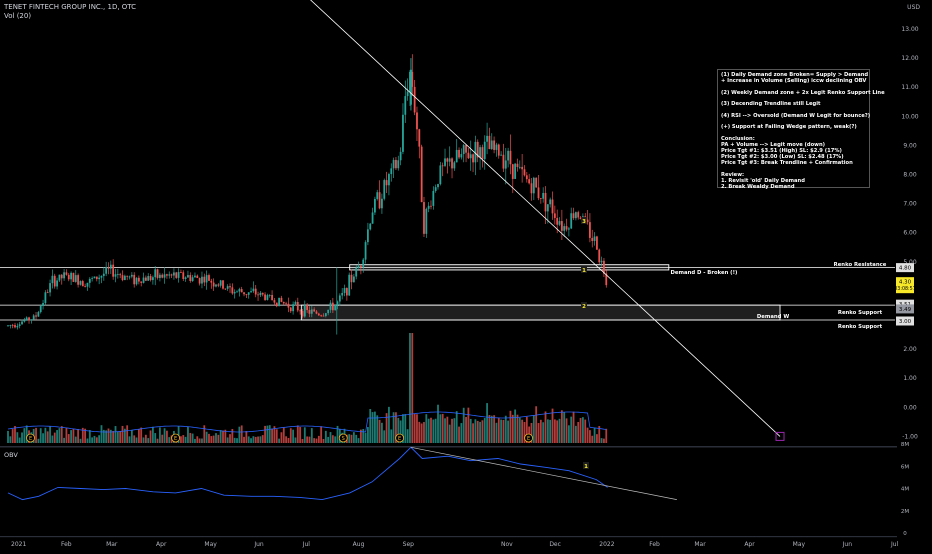 This screenshot has width=932, height=554. I want to click on volume-legend: Vol (20), so click(18, 16).